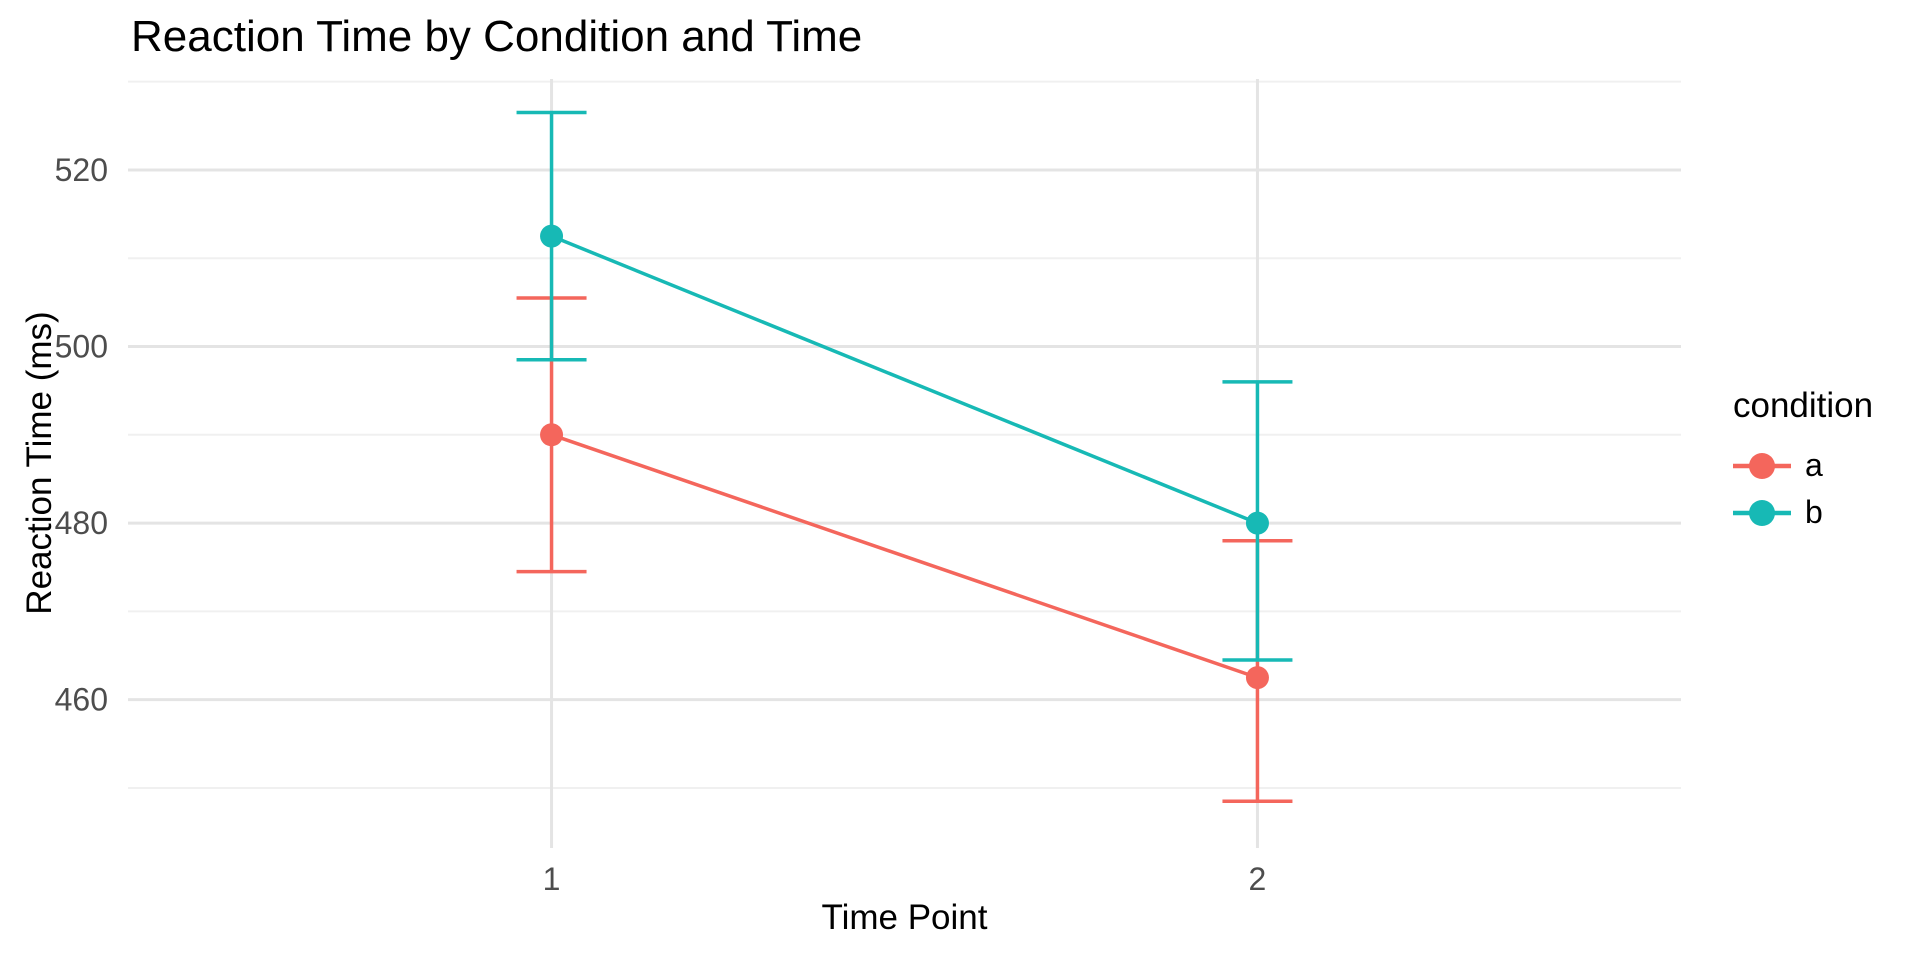 Image resolution: width=1920 pixels, height=960 pixels. I want to click on series-line-b, so click(904, 379).